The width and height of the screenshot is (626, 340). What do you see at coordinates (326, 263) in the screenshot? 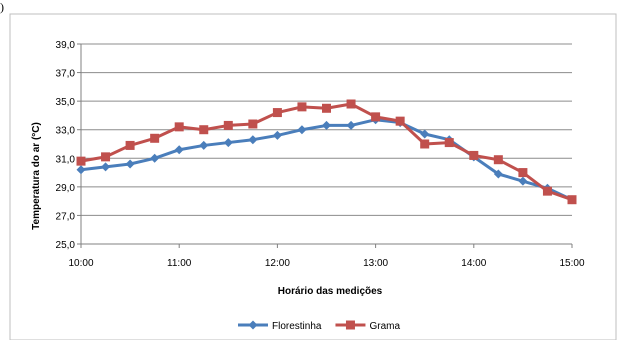
I see `x-tick-labels: 10:00 11:00 12:00 13:00 14:00 15:00` at bounding box center [326, 263].